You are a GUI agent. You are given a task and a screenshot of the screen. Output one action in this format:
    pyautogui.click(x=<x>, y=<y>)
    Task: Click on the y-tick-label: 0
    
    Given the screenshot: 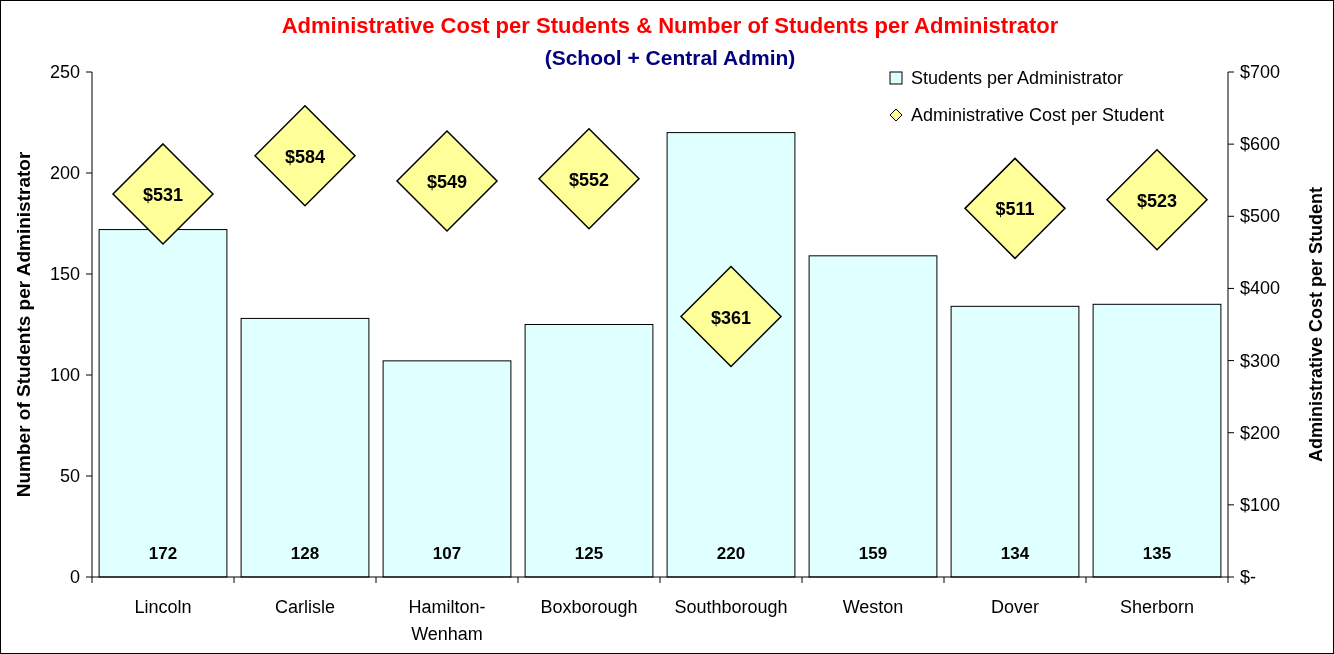 What is the action you would take?
    pyautogui.click(x=74, y=577)
    